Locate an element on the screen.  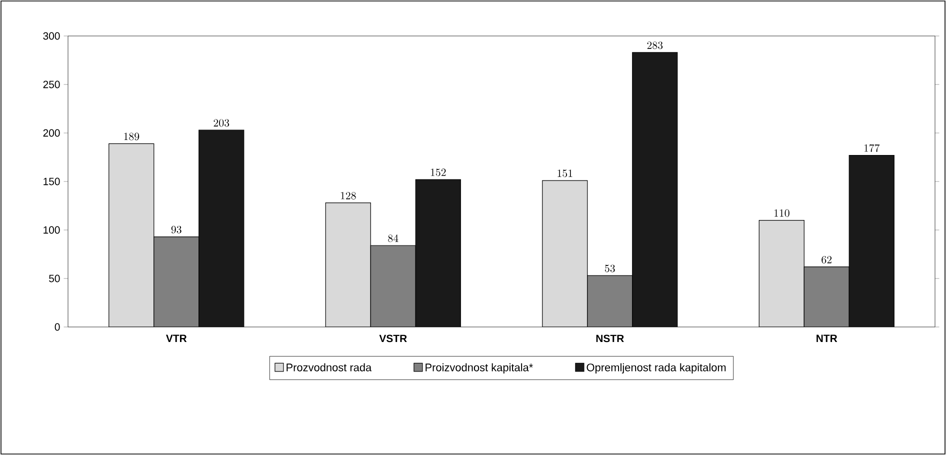
x-tick-label: VSTR is located at coordinates (393, 338).